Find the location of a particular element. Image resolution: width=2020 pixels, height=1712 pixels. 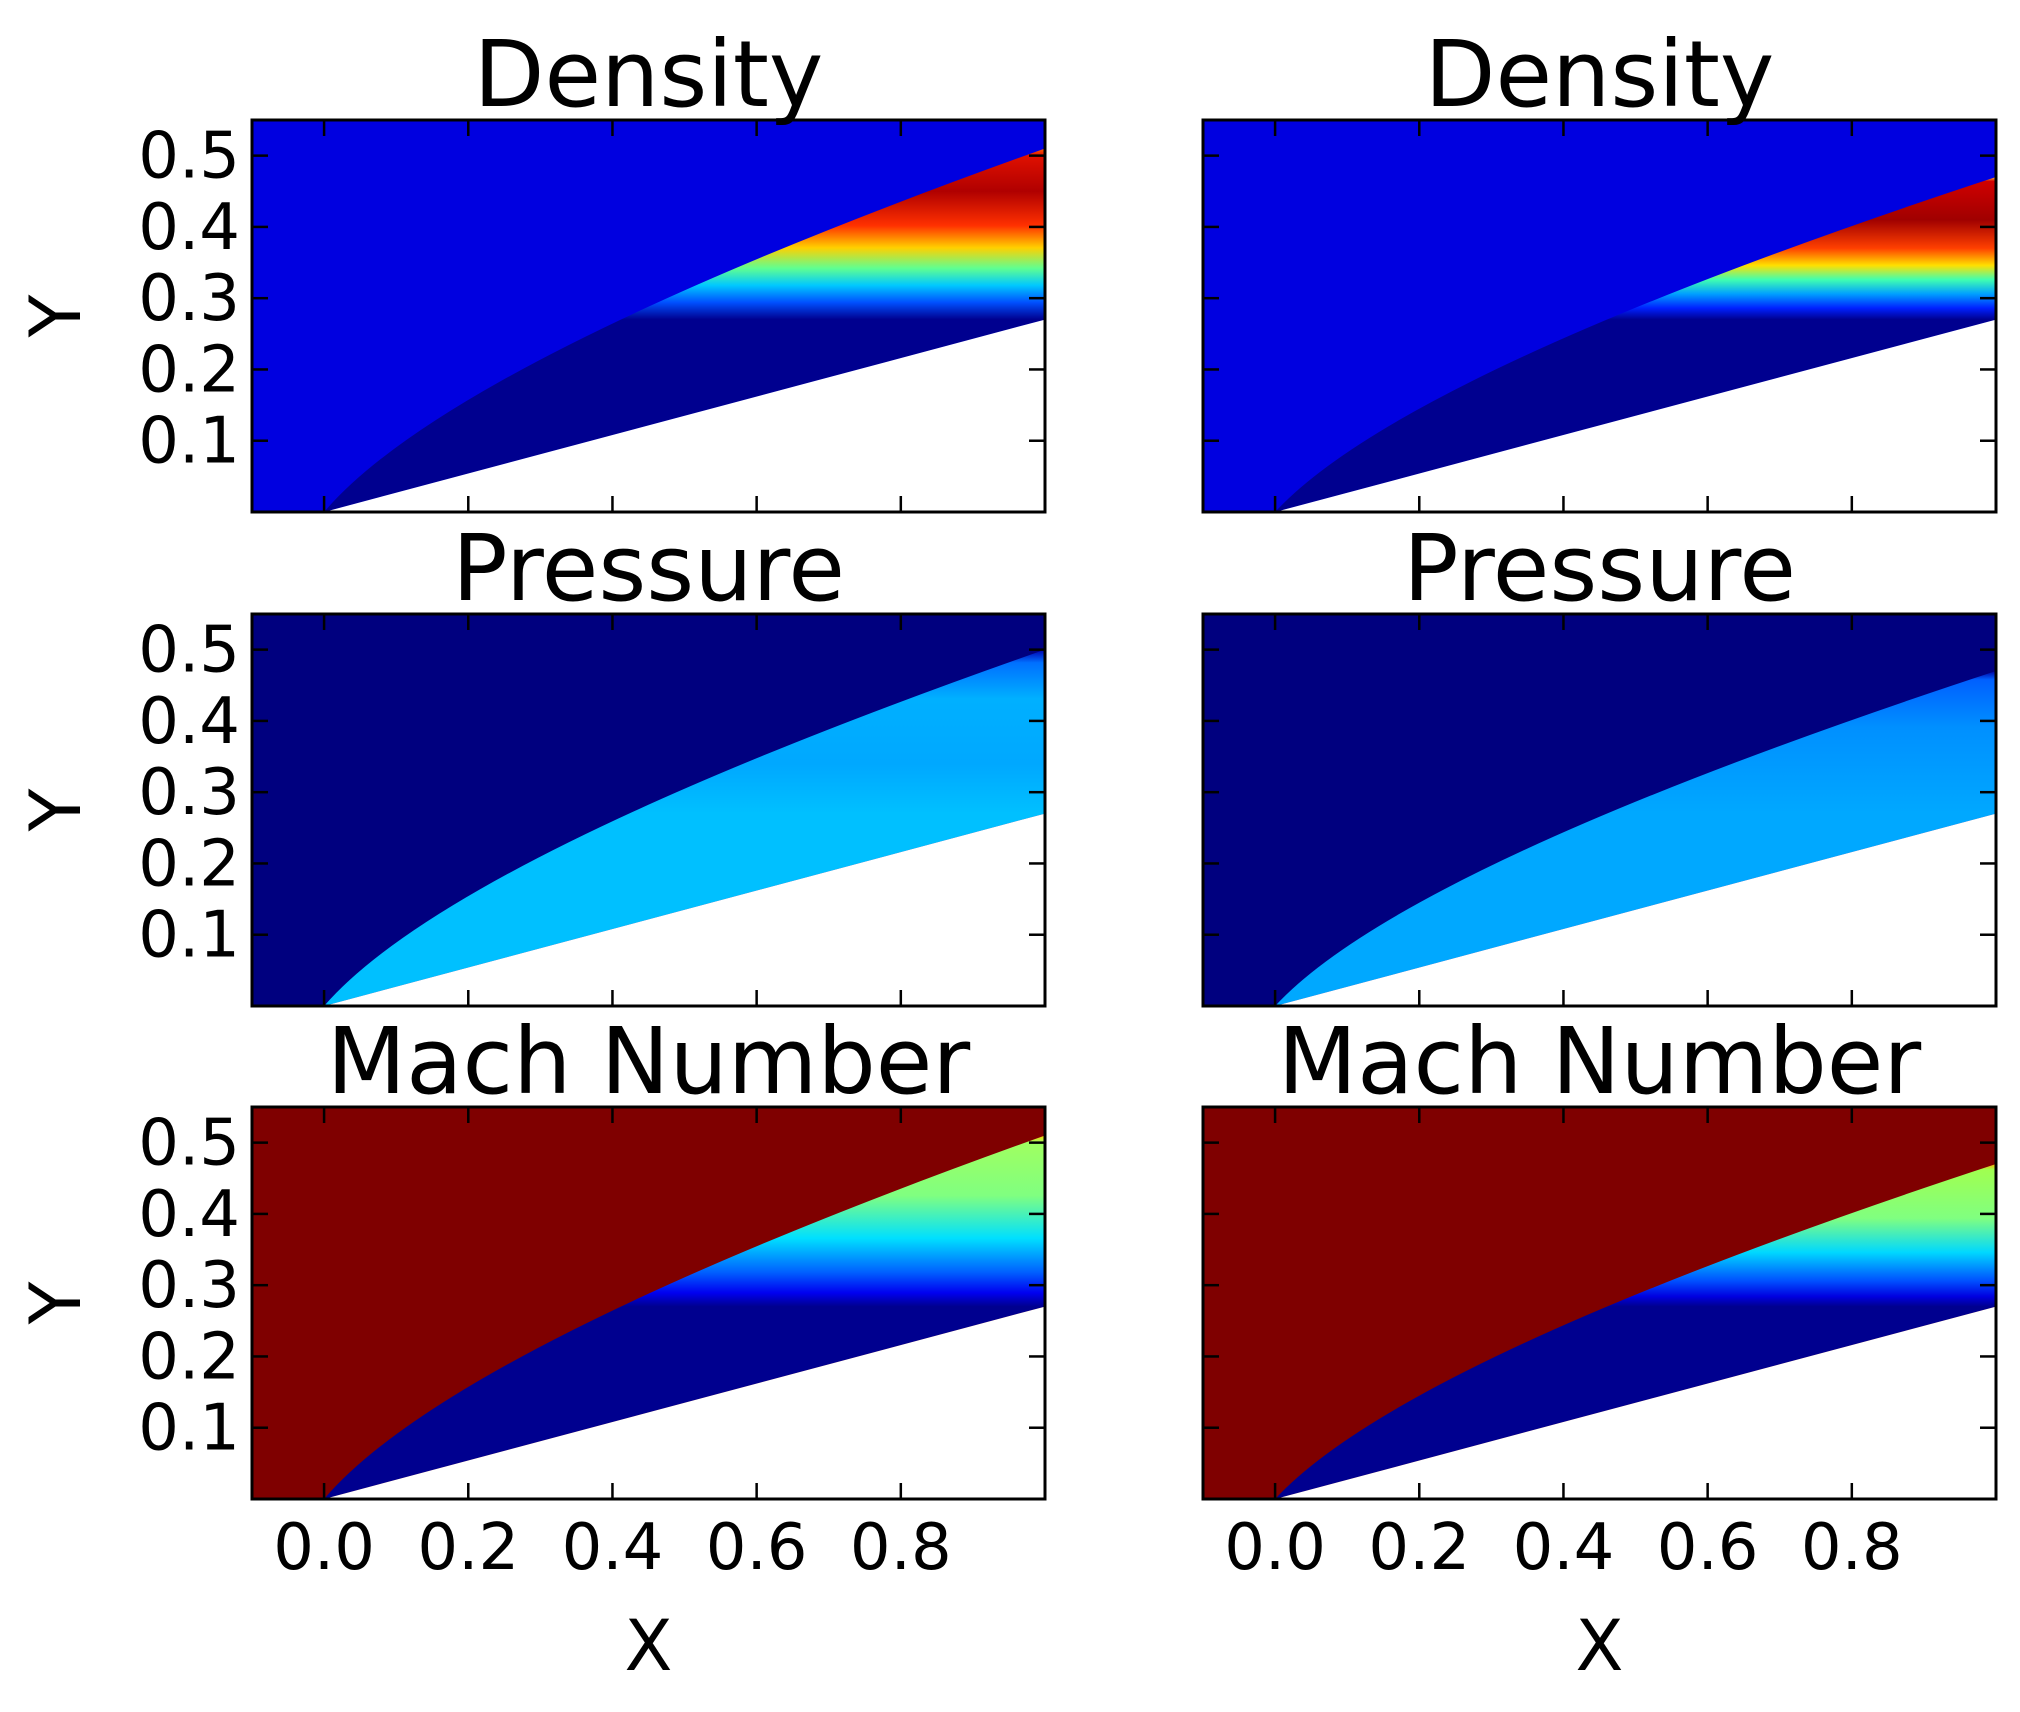

subplot-pressure-left: Pressure 0.10.20.30.40.5 Y is located at coordinates (531, 761).